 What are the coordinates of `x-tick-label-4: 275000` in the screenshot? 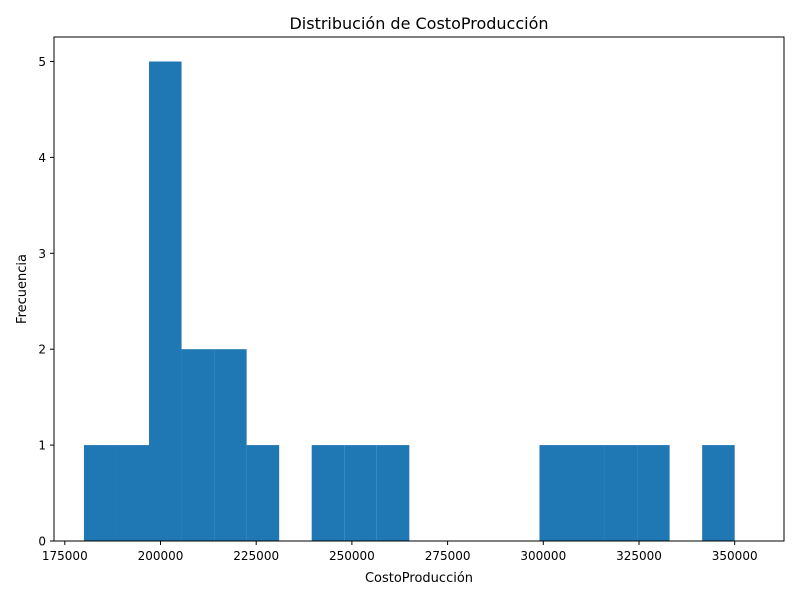 It's located at (448, 556).